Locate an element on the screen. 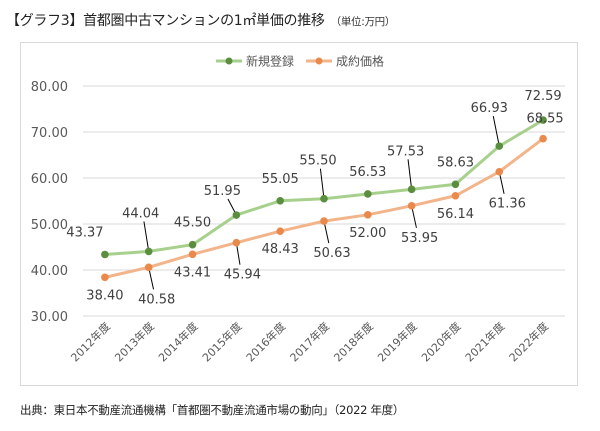  y-tick-label: 30.00 is located at coordinates (49, 317).